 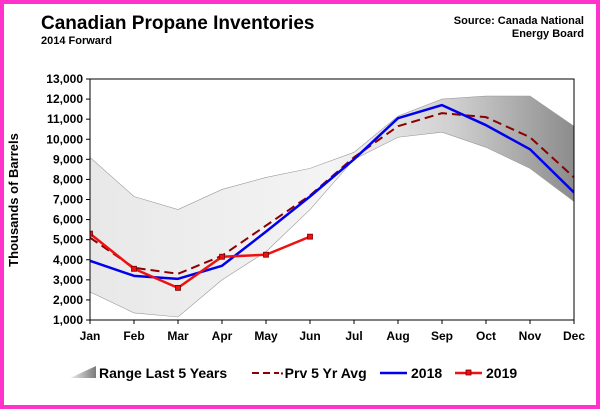 I want to click on y-tick-label: 13,000, so click(x=64, y=79).